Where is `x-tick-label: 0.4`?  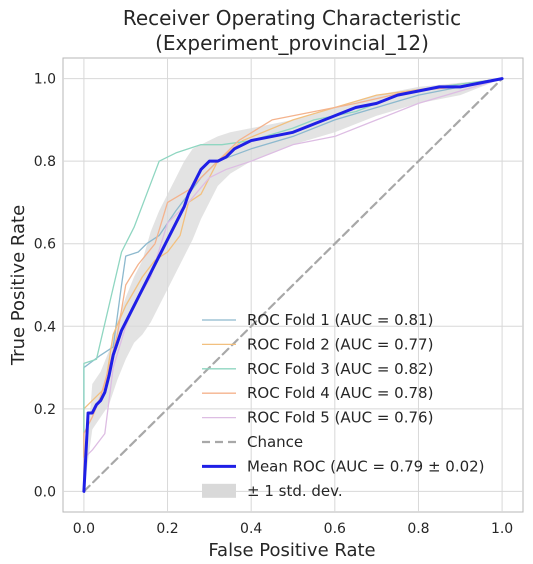
x-tick-label: 0.4 is located at coordinates (251, 529).